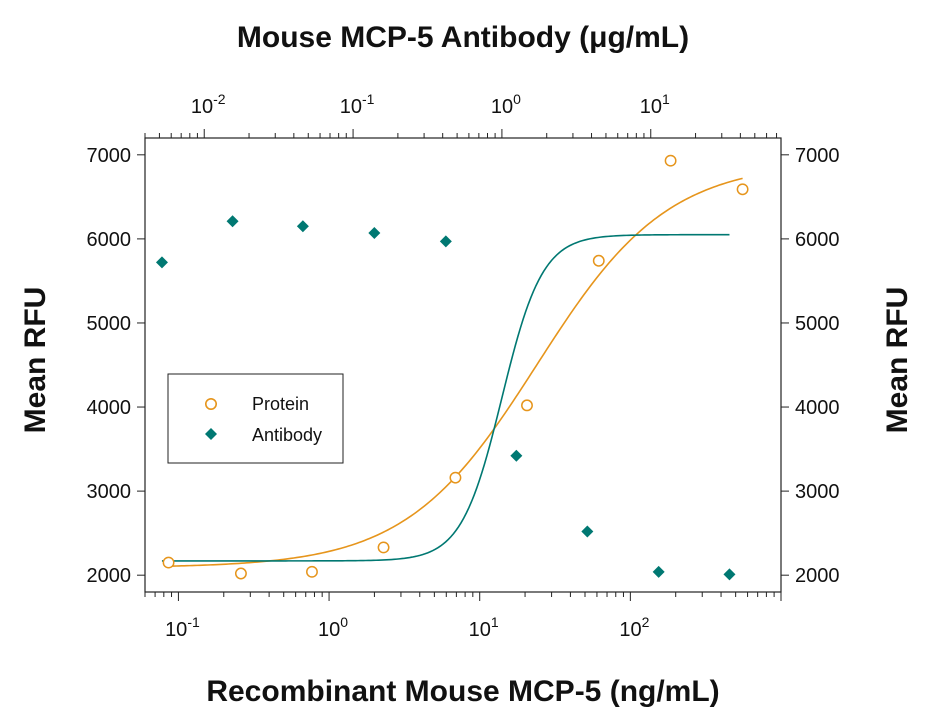 This screenshot has width=926, height=718. Describe the element at coordinates (211, 434) in the screenshot. I see `legend-antibody-marker` at that location.